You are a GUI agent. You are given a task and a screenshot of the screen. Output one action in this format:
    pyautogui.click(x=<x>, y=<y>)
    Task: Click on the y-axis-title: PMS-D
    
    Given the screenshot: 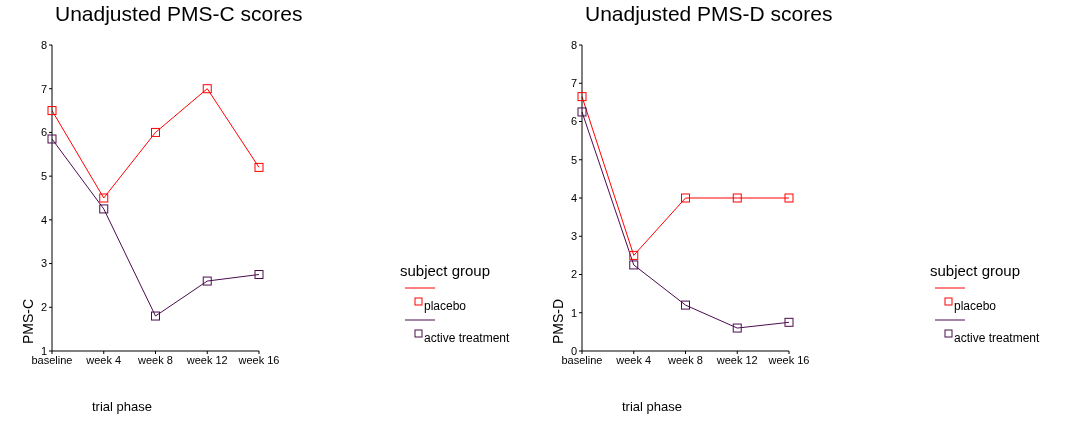 What is the action you would take?
    pyautogui.click(x=558, y=321)
    